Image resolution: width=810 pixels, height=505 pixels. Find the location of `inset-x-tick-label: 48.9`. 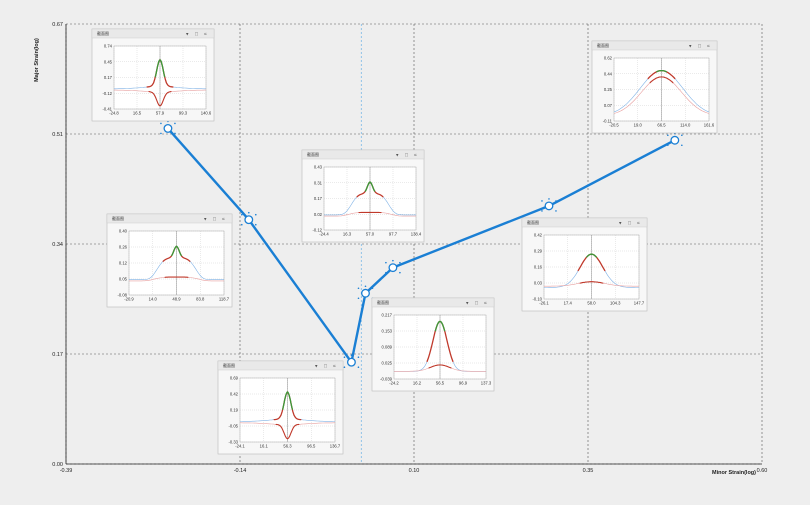

inset-x-tick-label: 48.9 is located at coordinates (176, 299).